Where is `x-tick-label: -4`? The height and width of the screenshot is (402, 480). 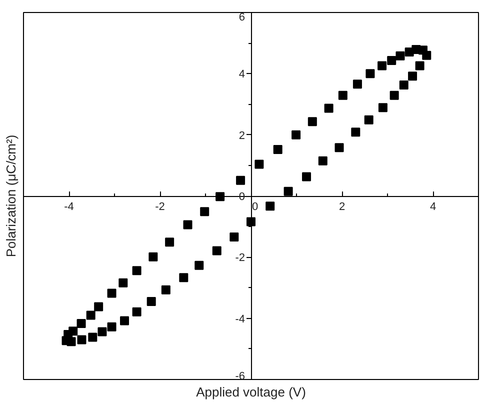
x-tick-label: -4 is located at coordinates (69, 207).